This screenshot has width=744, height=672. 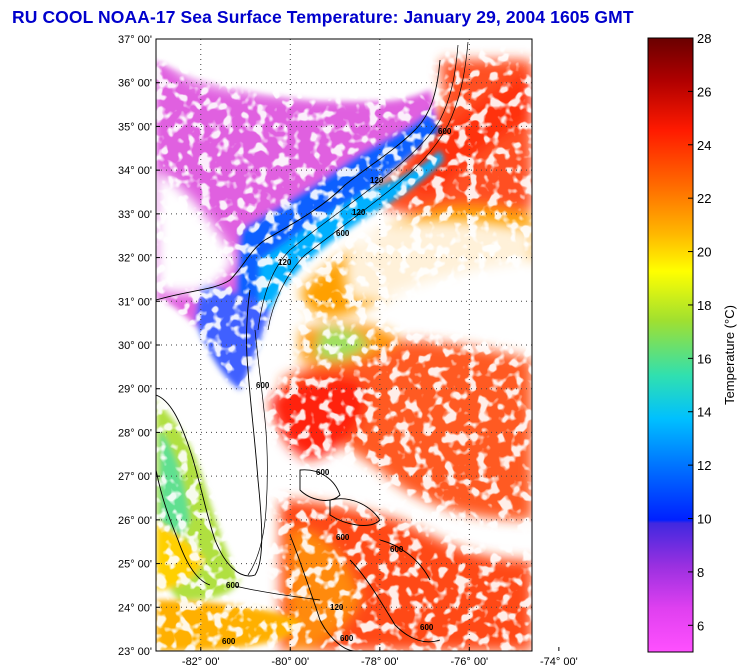 I want to click on latitude-label: 24° 00', so click(x=135, y=608).